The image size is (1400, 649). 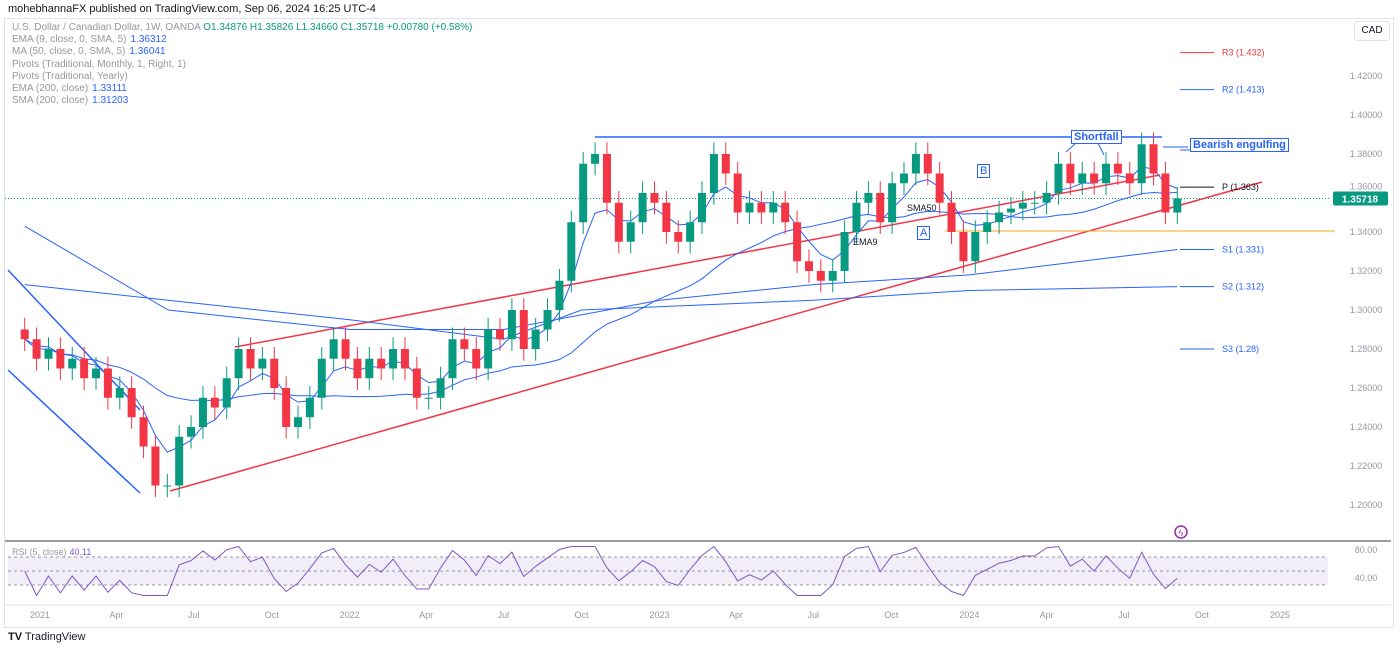 I want to click on y-tick-label: 1.30000, so click(x=1366, y=310).